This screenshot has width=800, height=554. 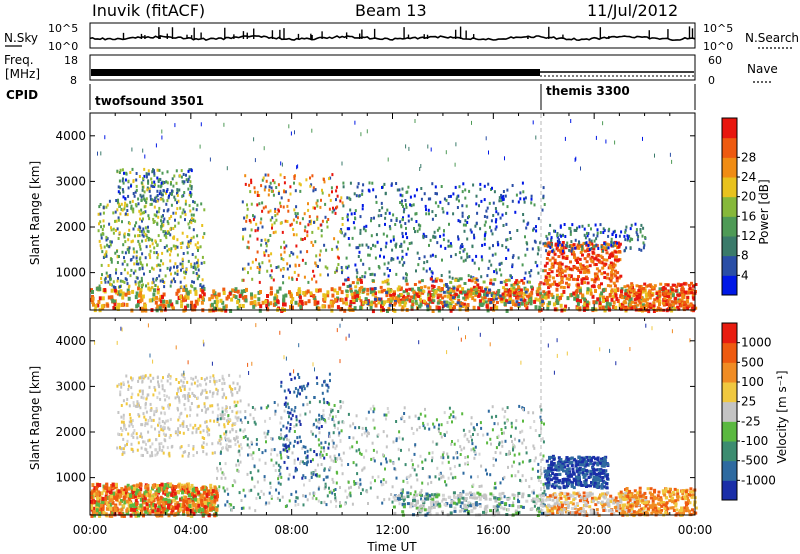 What do you see at coordinates (63, 28) in the screenshot?
I see `nsky-ytick-high: 10^5` at bounding box center [63, 28].